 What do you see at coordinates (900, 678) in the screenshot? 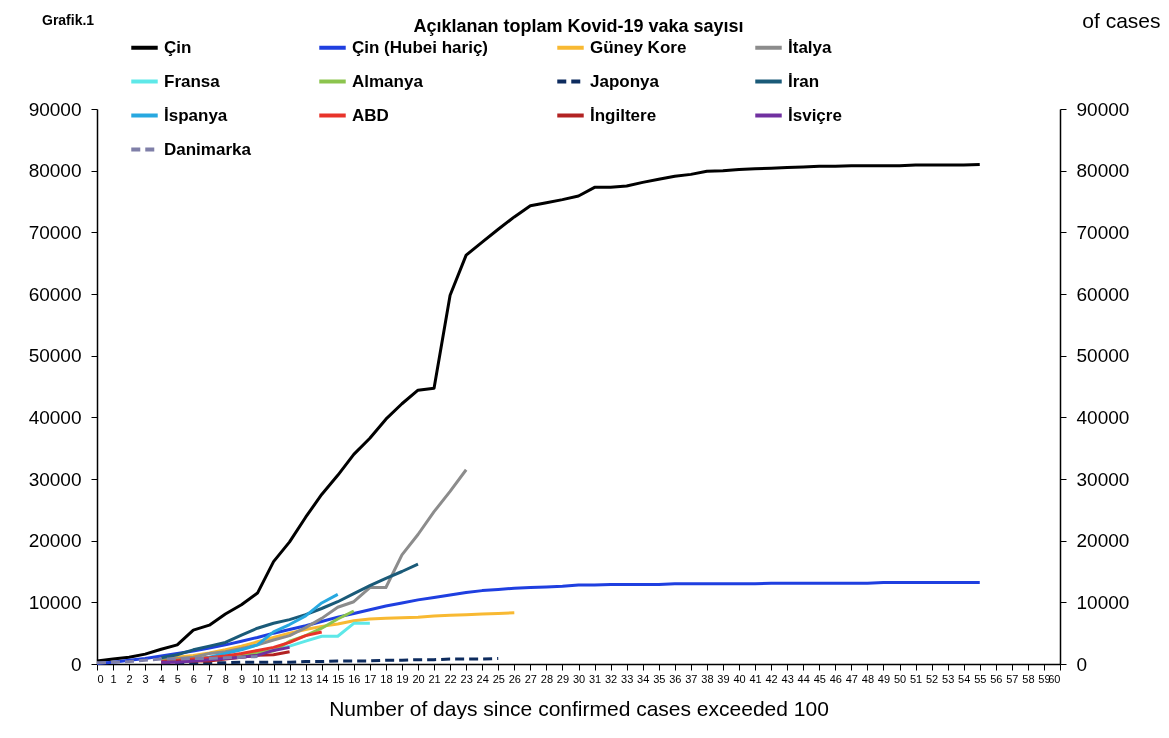
I see `x-tick-label: 50` at bounding box center [900, 678].